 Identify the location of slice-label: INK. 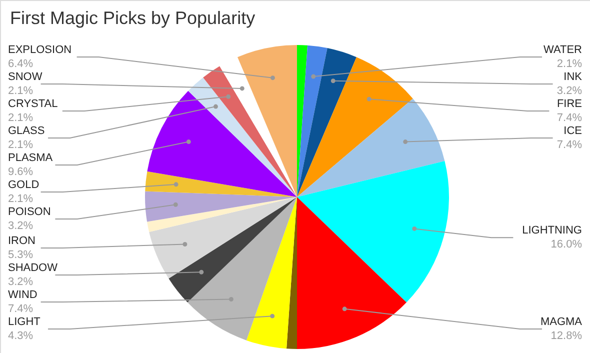
(573, 77).